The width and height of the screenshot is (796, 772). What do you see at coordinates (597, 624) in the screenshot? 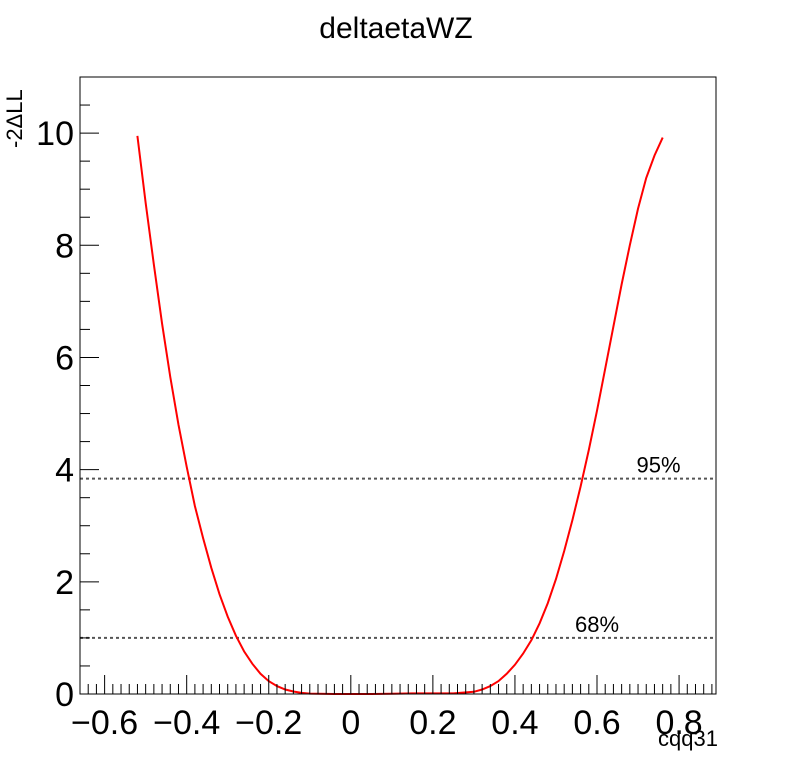
I see `reference-line-label: 68%` at bounding box center [597, 624].